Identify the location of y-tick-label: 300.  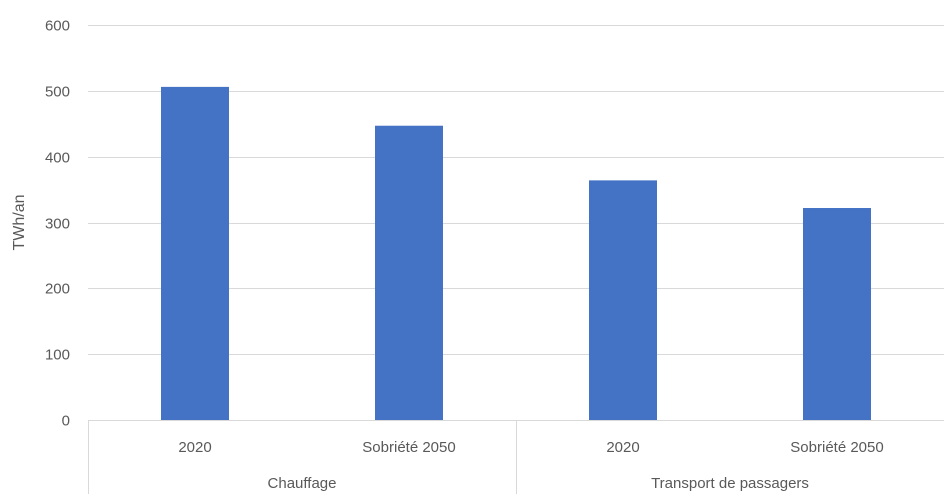
(57, 224).